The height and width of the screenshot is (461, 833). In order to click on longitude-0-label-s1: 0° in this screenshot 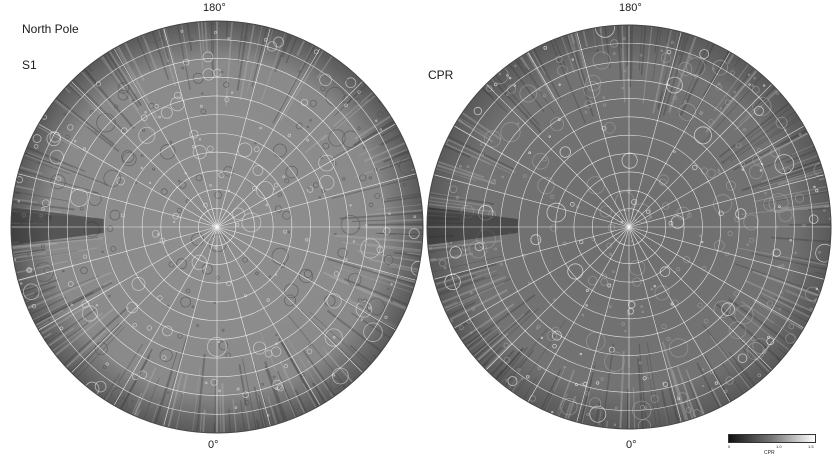, I will do `click(213, 445)`.